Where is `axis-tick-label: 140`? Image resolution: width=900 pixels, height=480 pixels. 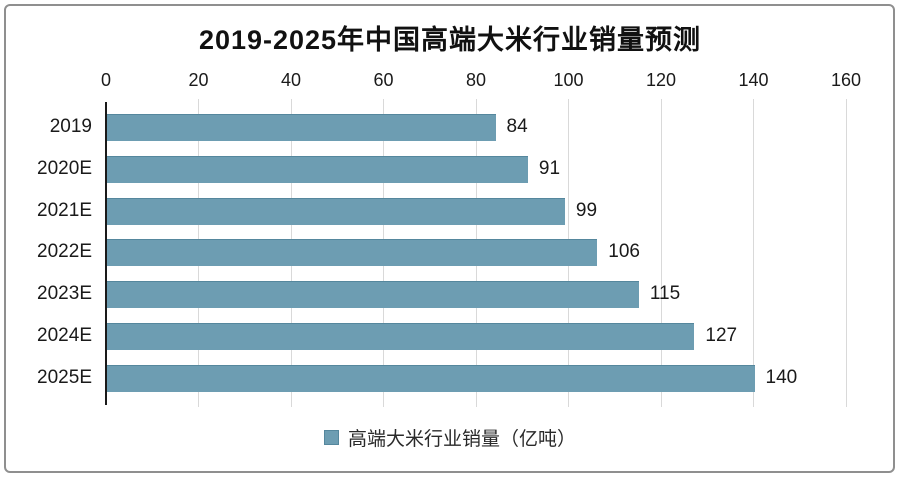
axis-tick-label: 140 is located at coordinates (753, 80).